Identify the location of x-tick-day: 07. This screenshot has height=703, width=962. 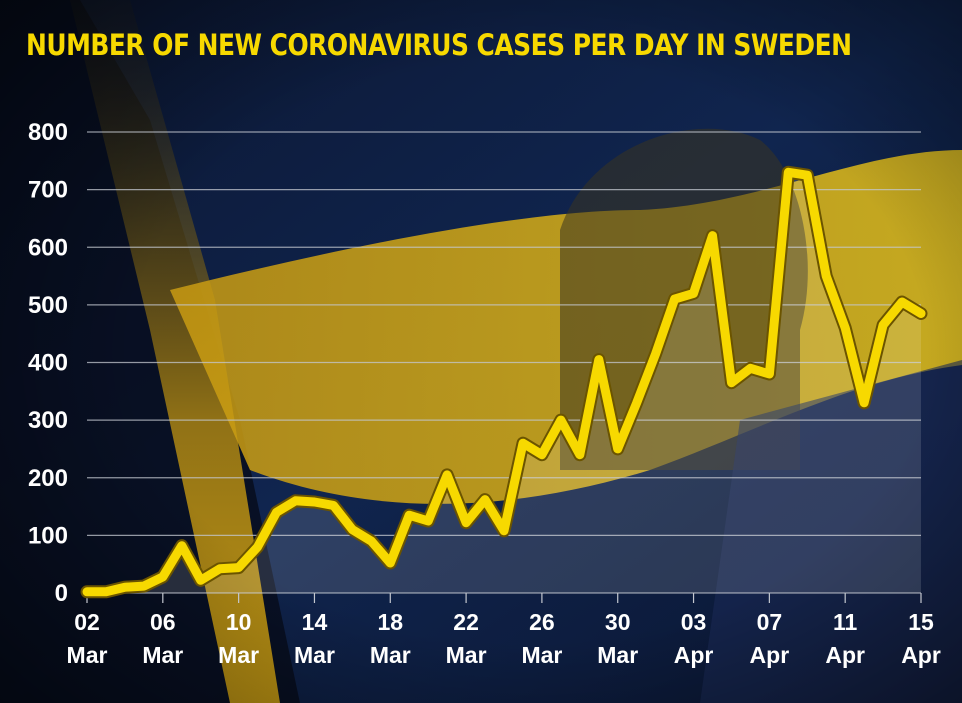
(770, 622).